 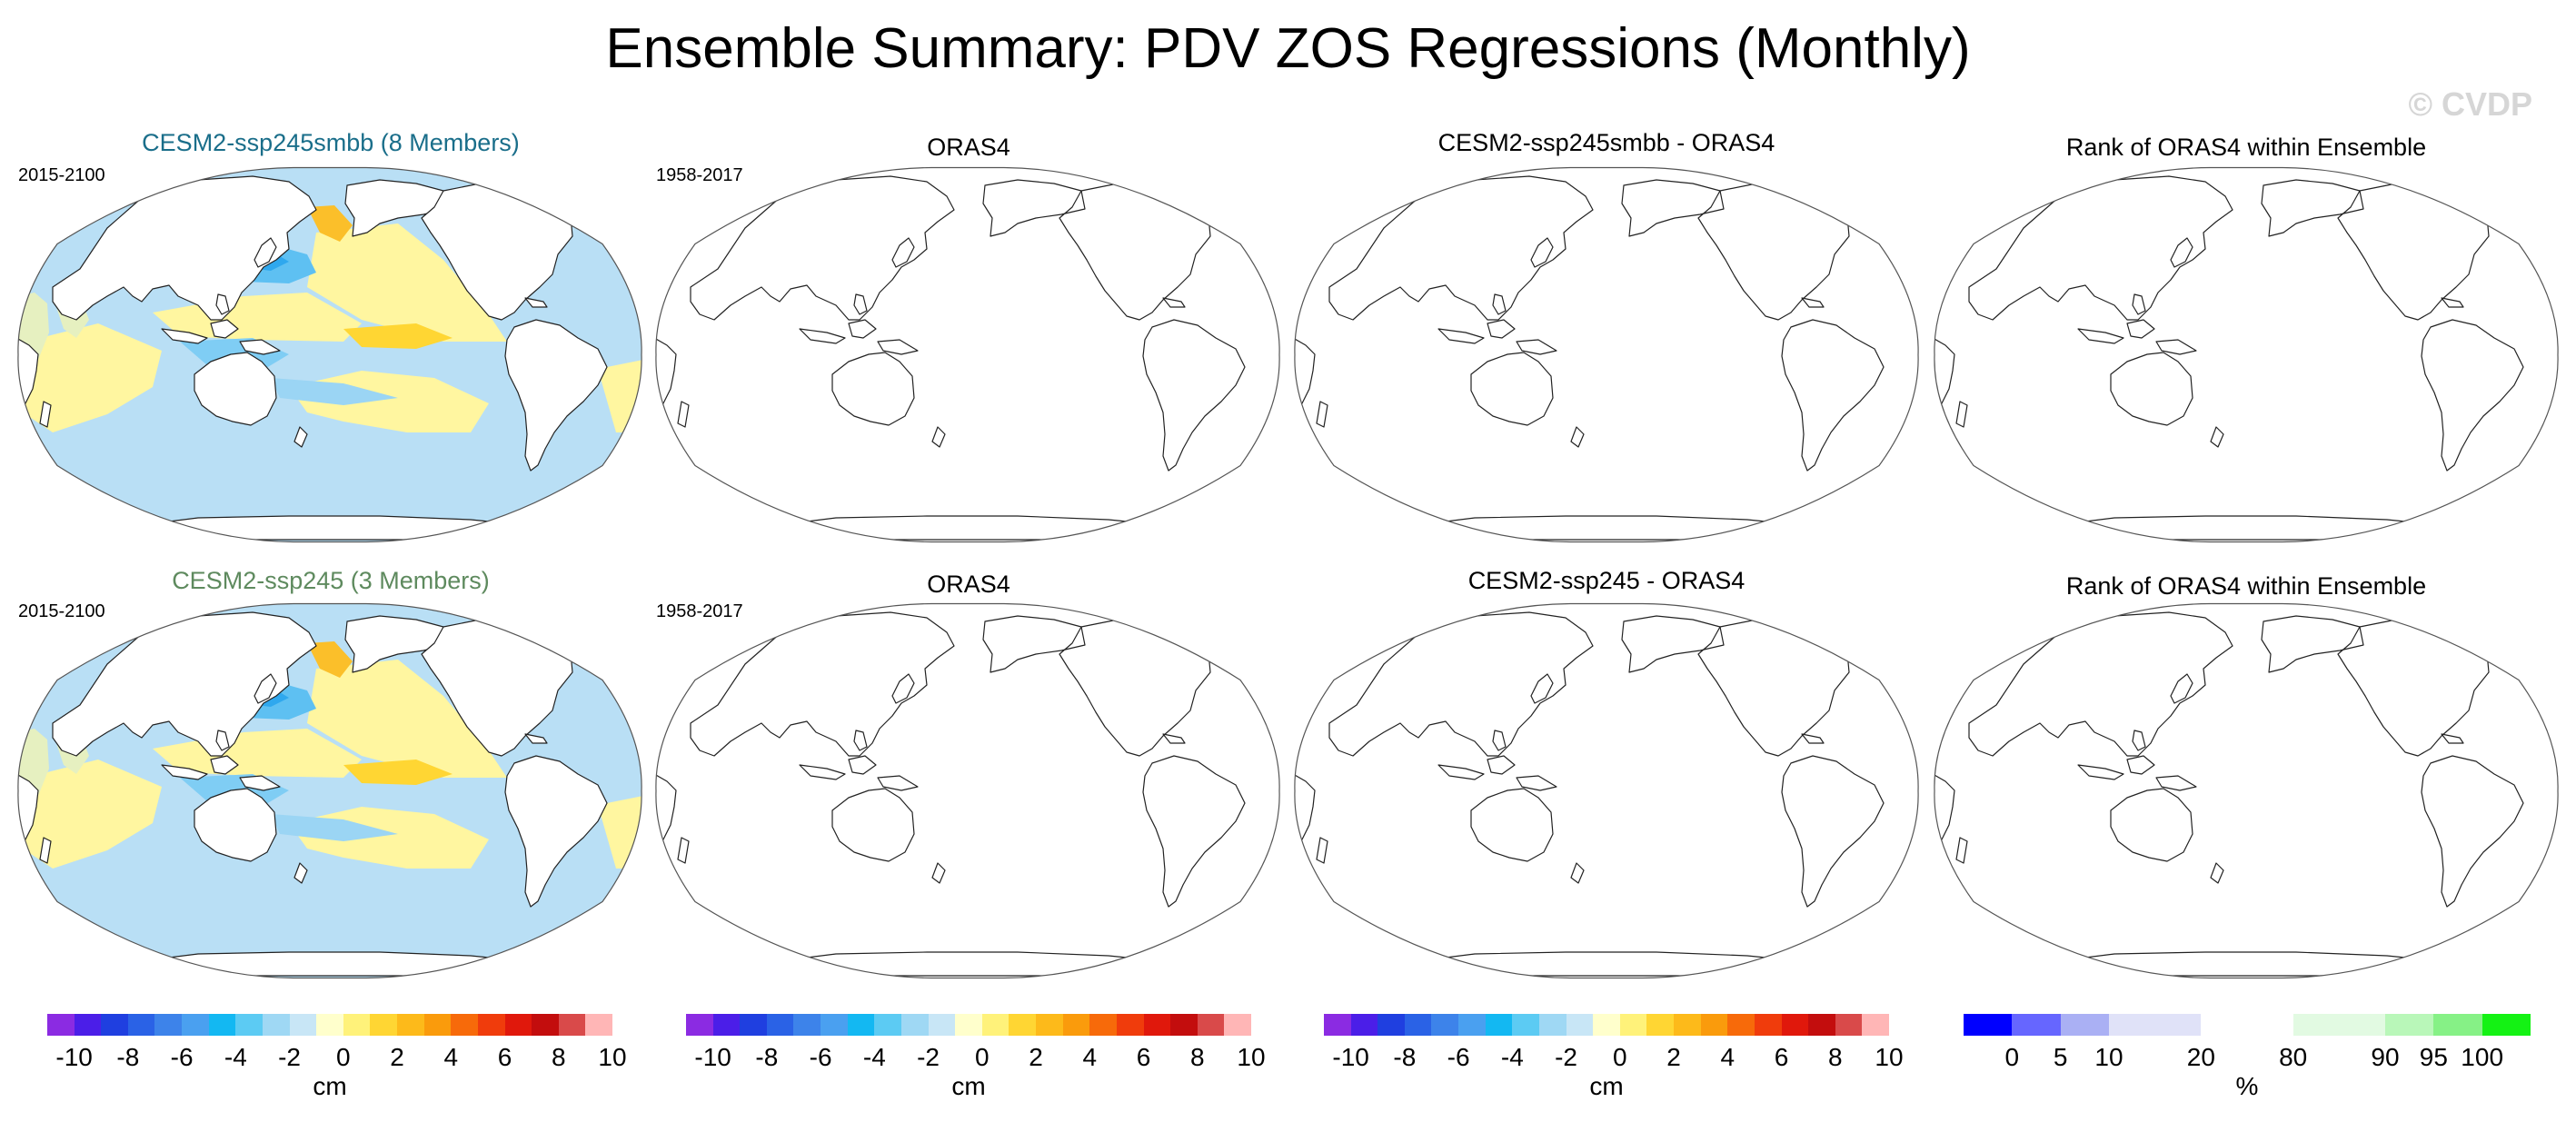 What do you see at coordinates (950, 790) in the screenshot?
I see `map-content` at bounding box center [950, 790].